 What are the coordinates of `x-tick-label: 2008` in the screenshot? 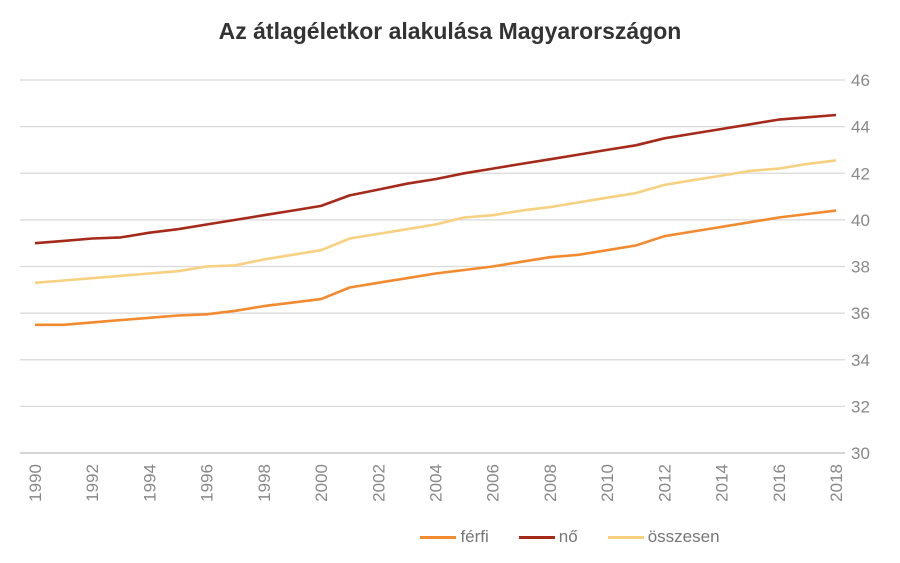 It's located at (550, 483).